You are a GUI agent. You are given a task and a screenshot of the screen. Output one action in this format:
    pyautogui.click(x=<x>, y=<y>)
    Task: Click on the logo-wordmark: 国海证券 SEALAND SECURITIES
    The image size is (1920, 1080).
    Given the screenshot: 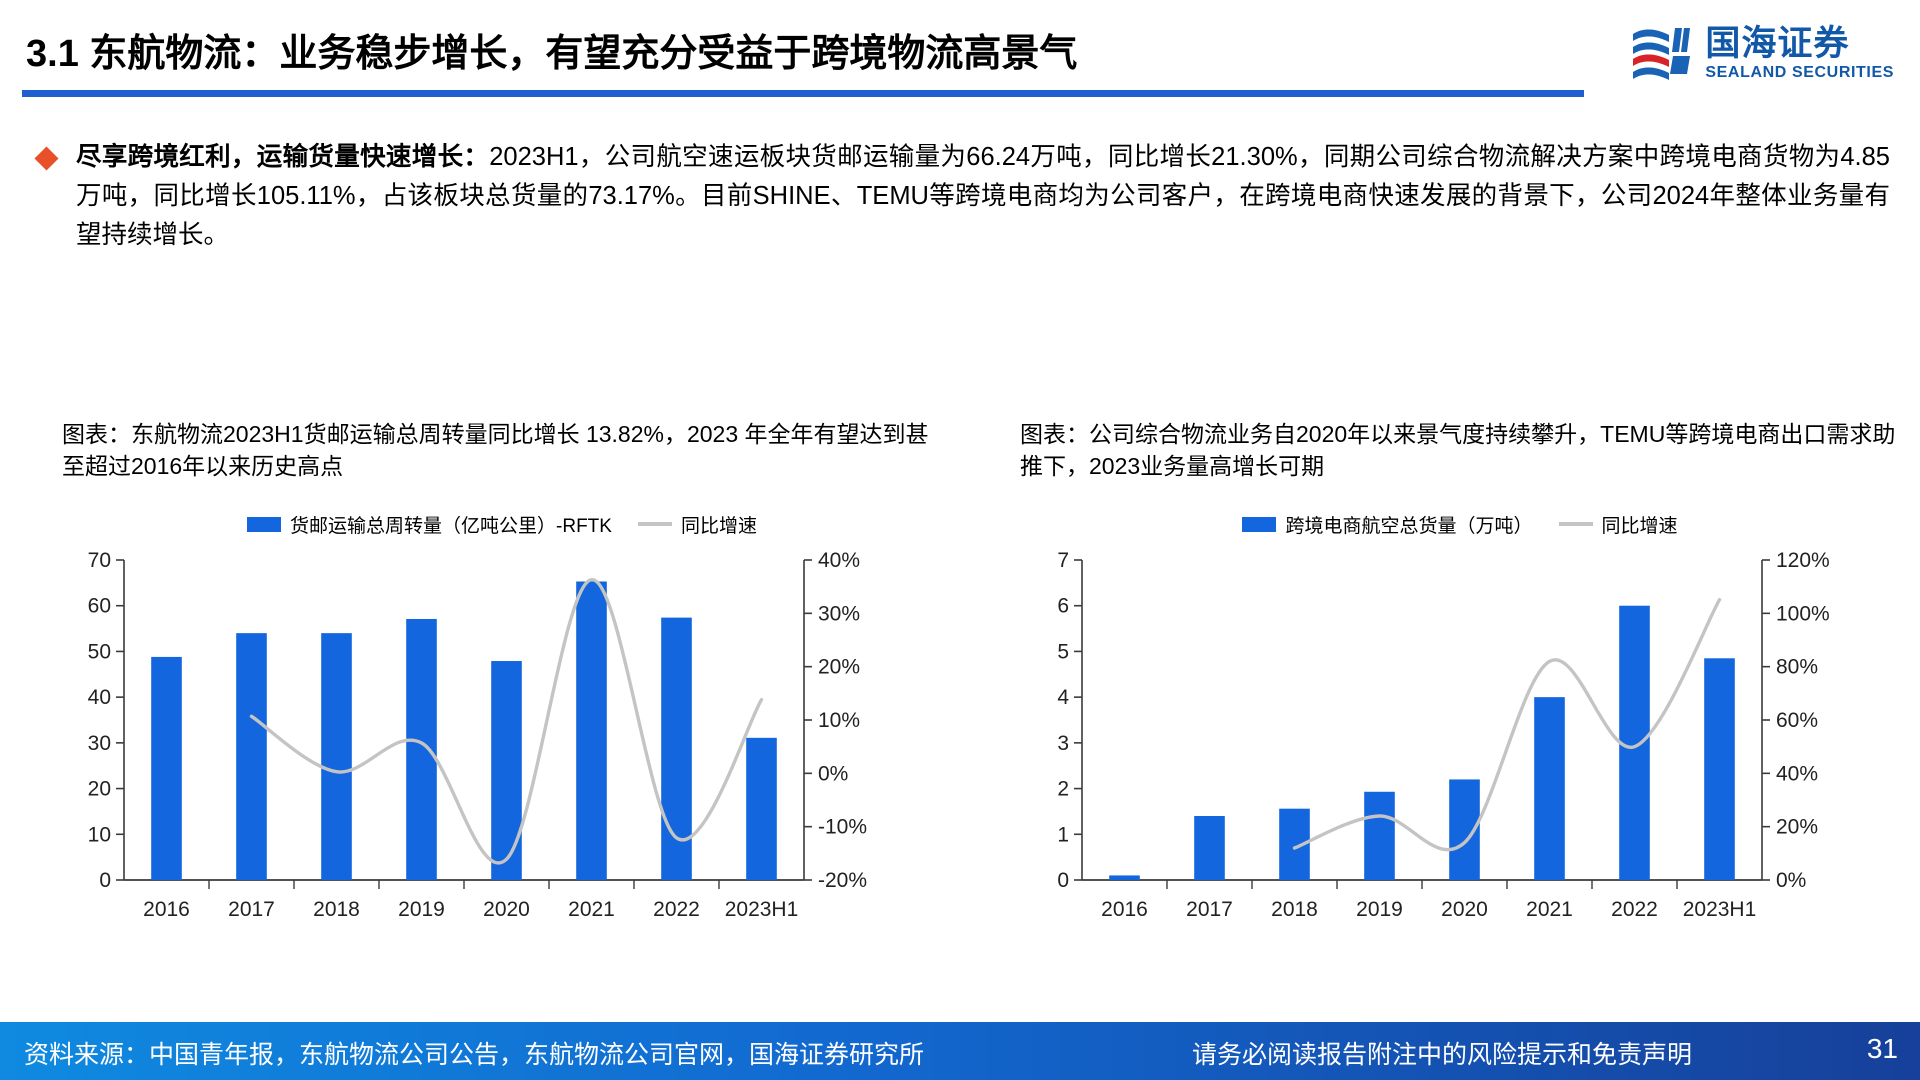 What is the action you would take?
    pyautogui.click(x=1799, y=53)
    